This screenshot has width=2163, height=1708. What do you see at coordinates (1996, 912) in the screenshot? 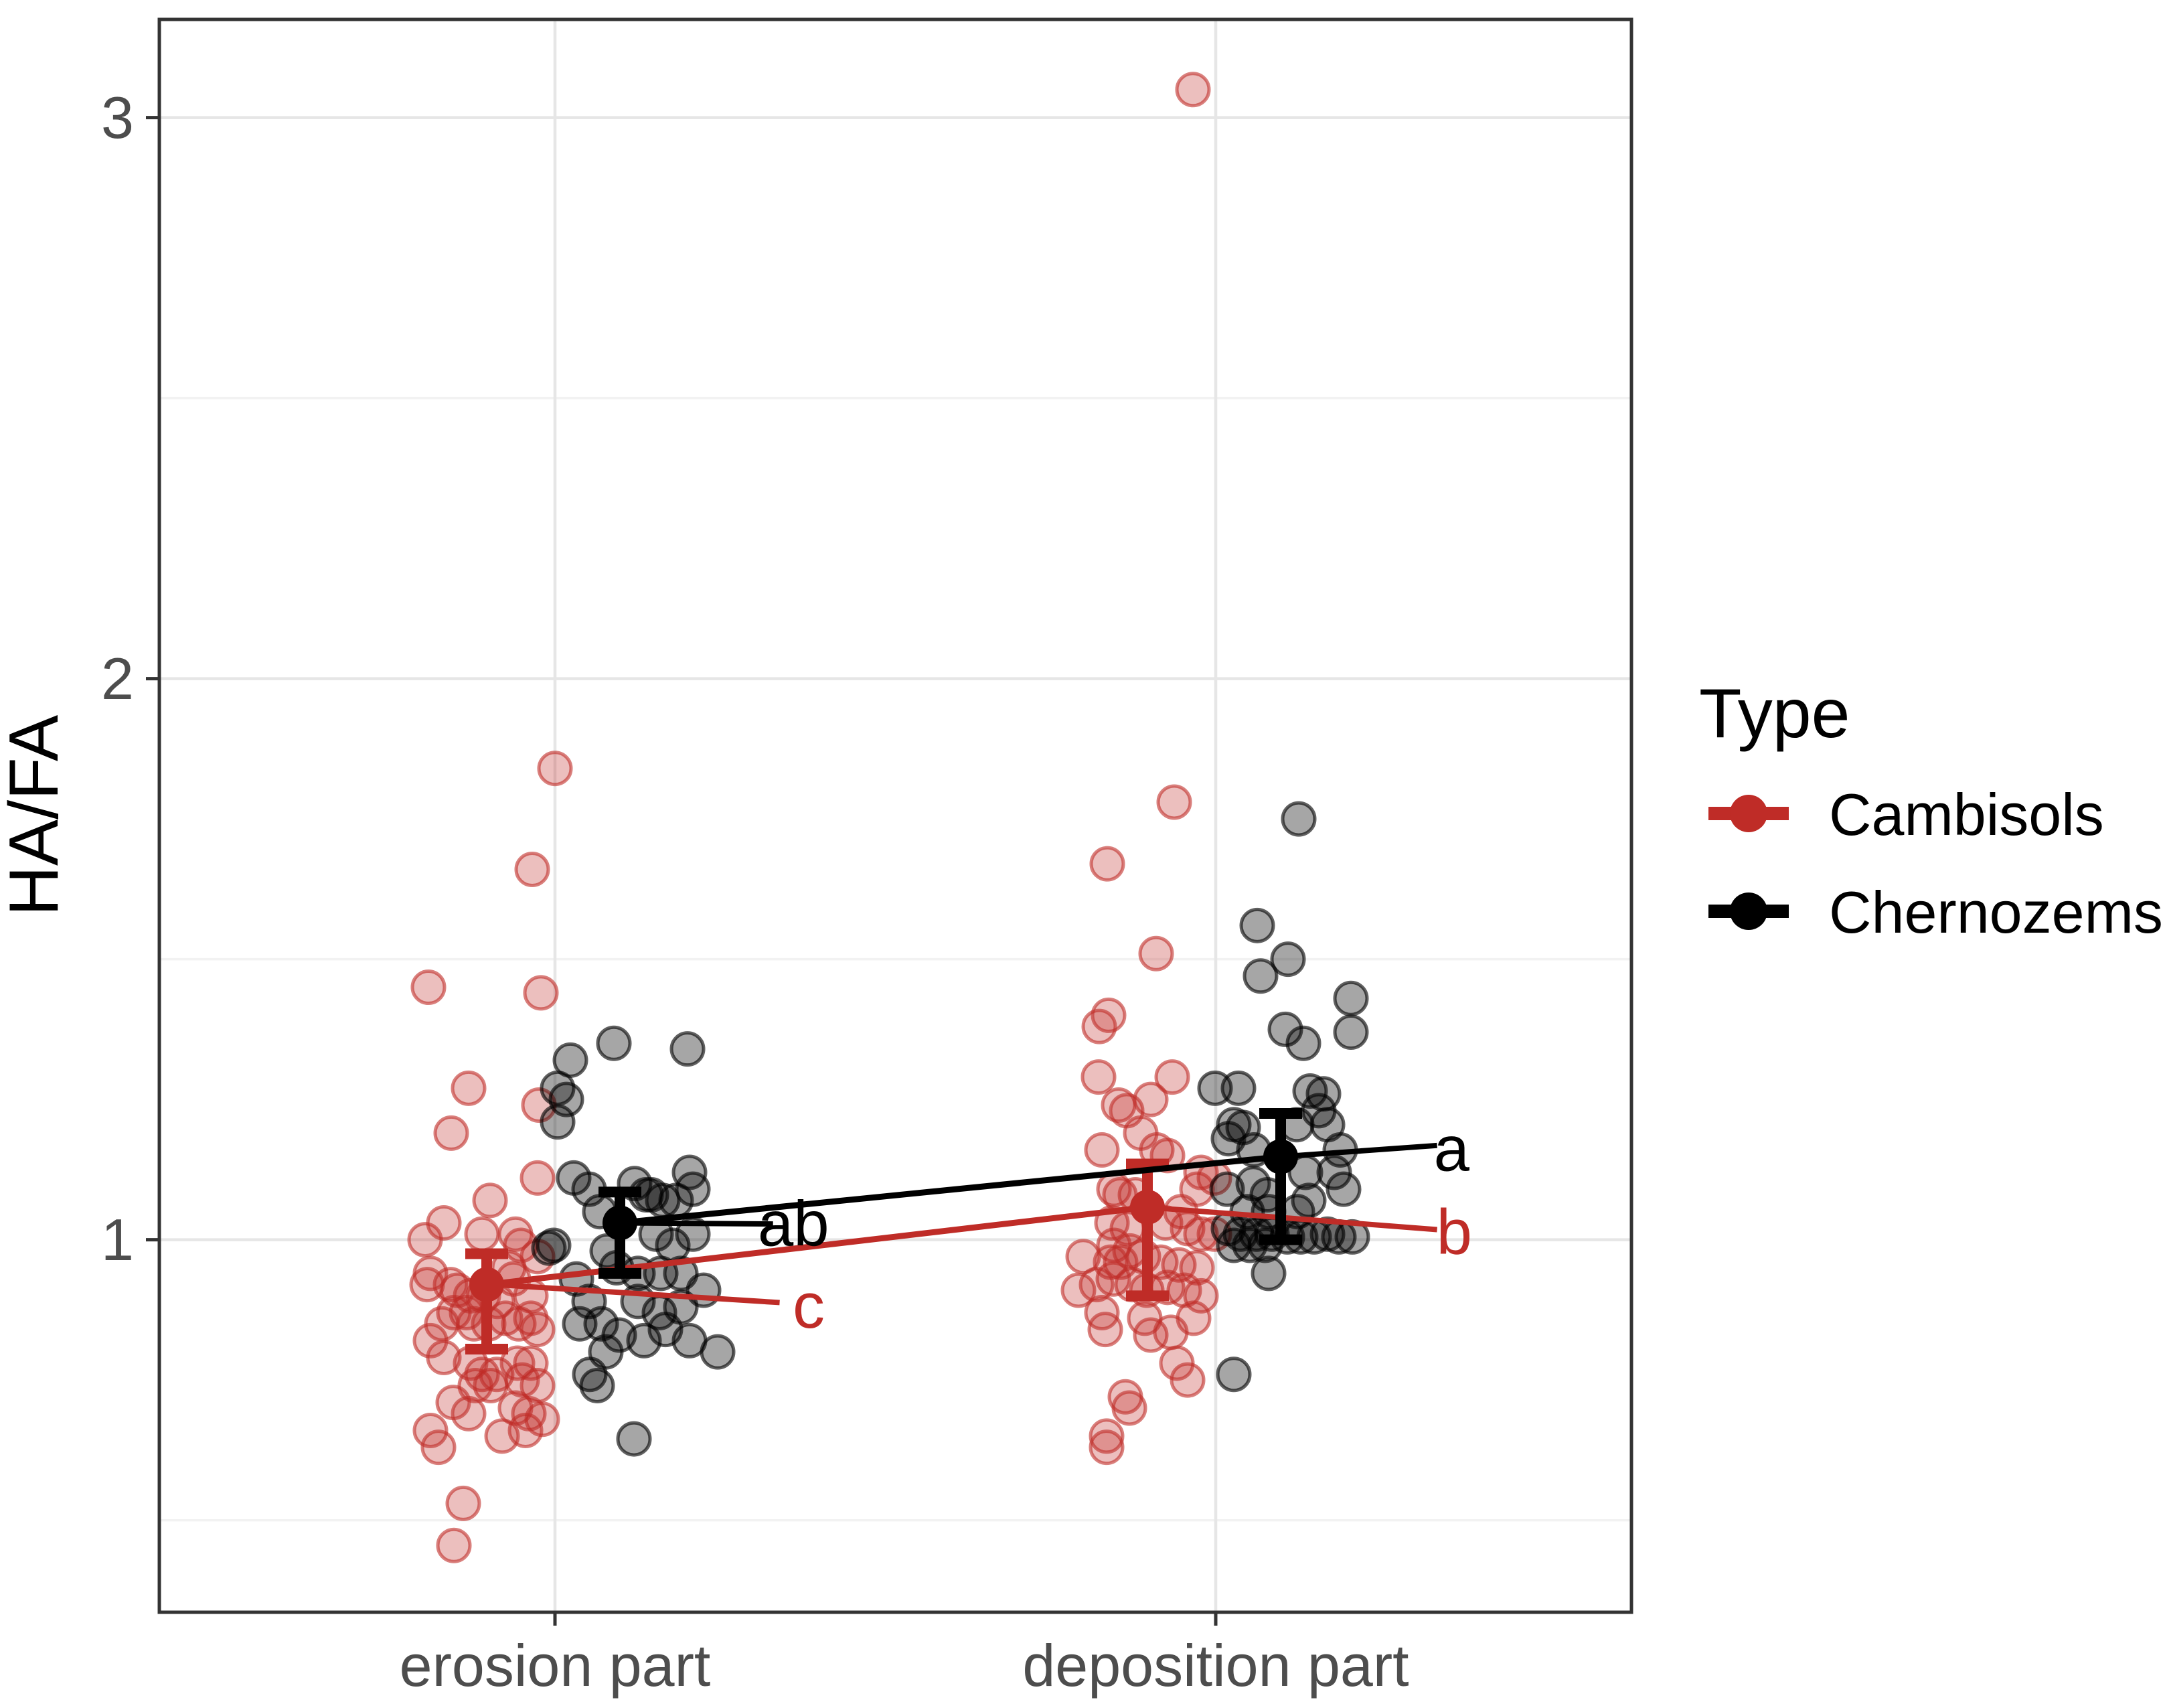
I see `legend-item-label: Chernozems` at bounding box center [1996, 912].